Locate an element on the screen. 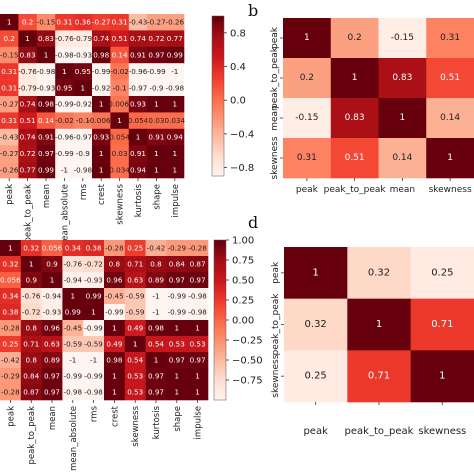 Image resolution: width=474 pixels, height=474 pixels. cell-label: 0.91 is located at coordinates (138, 153).